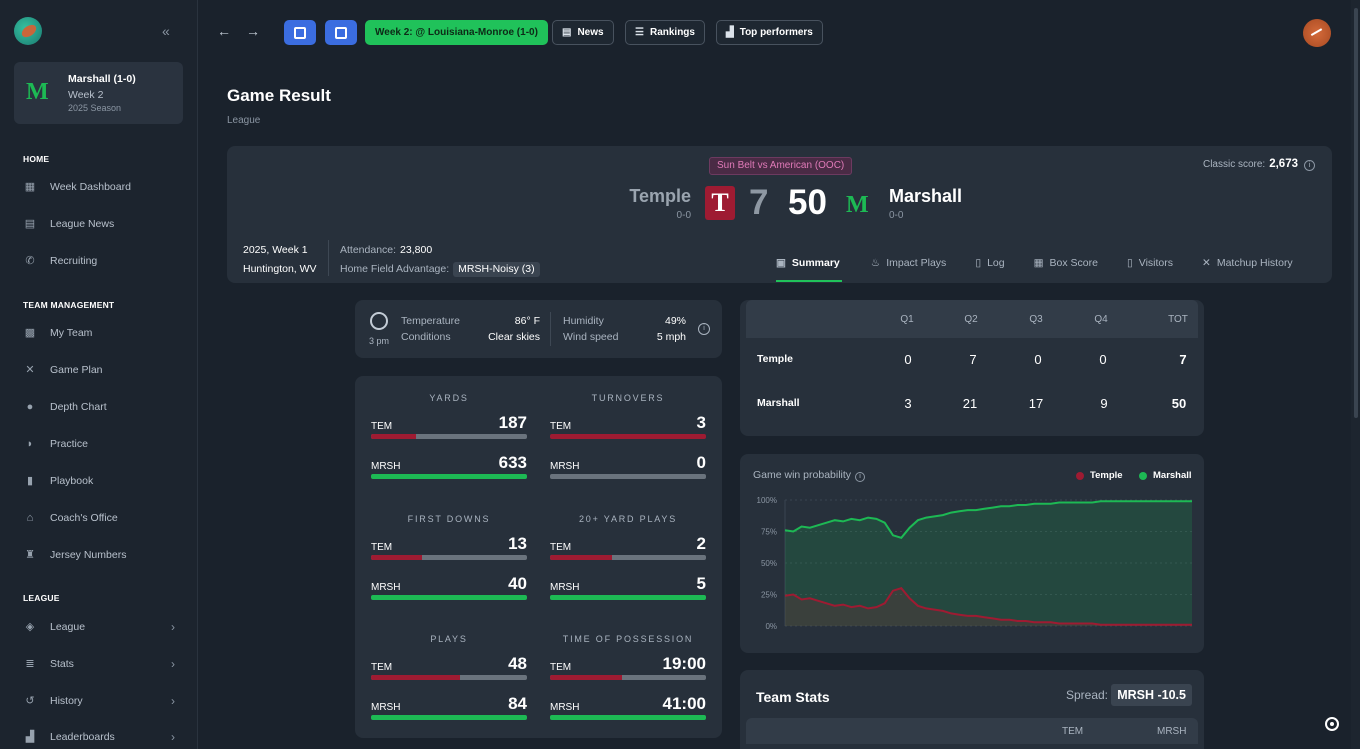 Image resolution: width=1360 pixels, height=749 pixels. Describe the element at coordinates (1106, 475) in the screenshot. I see `legend-label: Temple` at that location.